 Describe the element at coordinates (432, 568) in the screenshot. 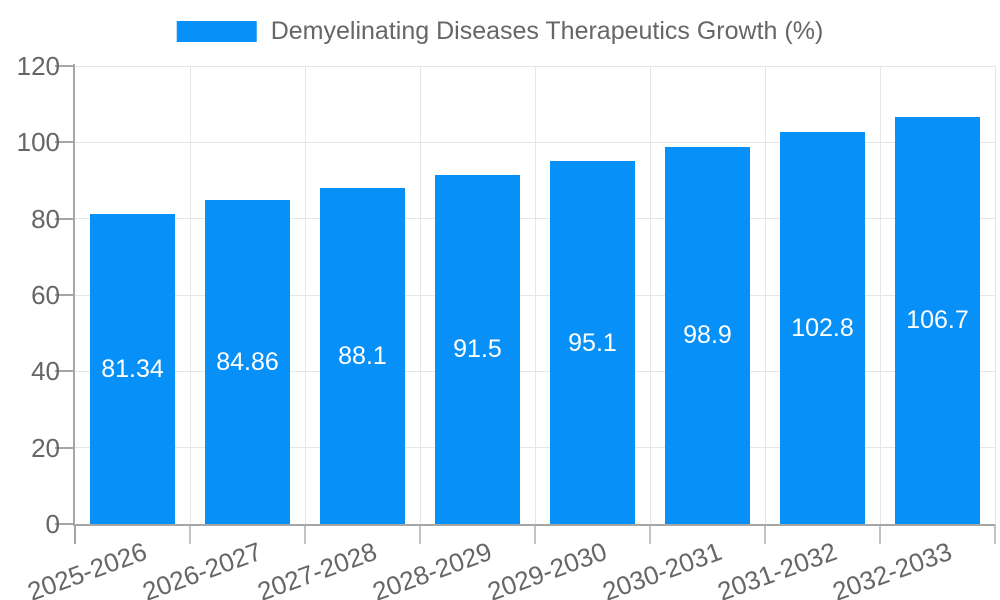

I see `x-tick-label: 2028-2029` at that location.